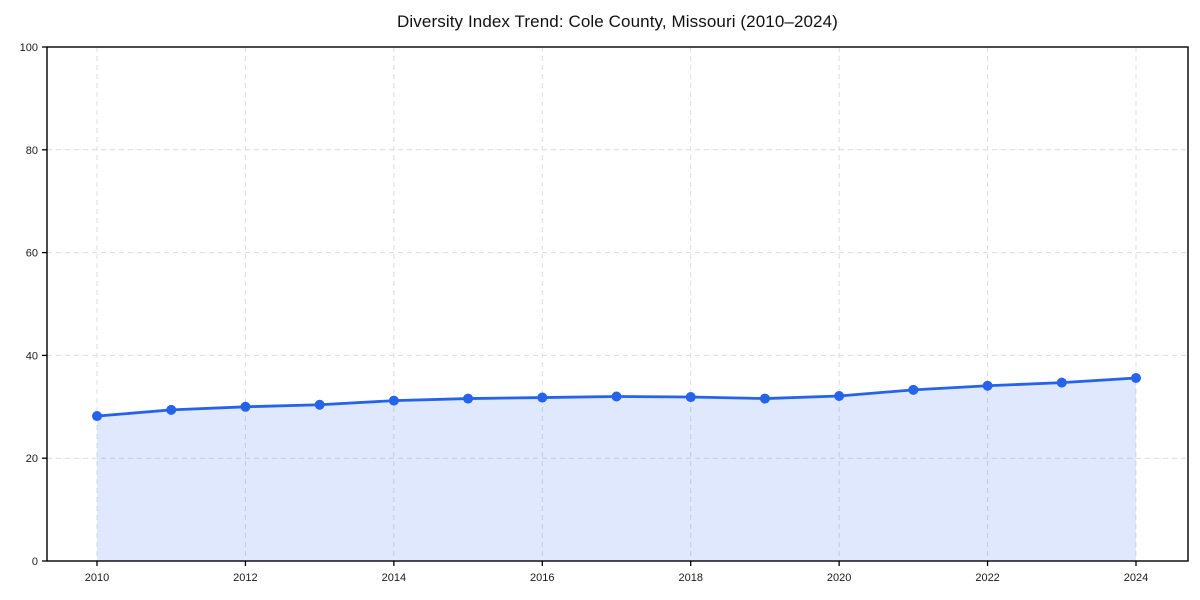 The width and height of the screenshot is (1200, 600). What do you see at coordinates (32, 254) in the screenshot?
I see `y-tick-label: 60` at bounding box center [32, 254].